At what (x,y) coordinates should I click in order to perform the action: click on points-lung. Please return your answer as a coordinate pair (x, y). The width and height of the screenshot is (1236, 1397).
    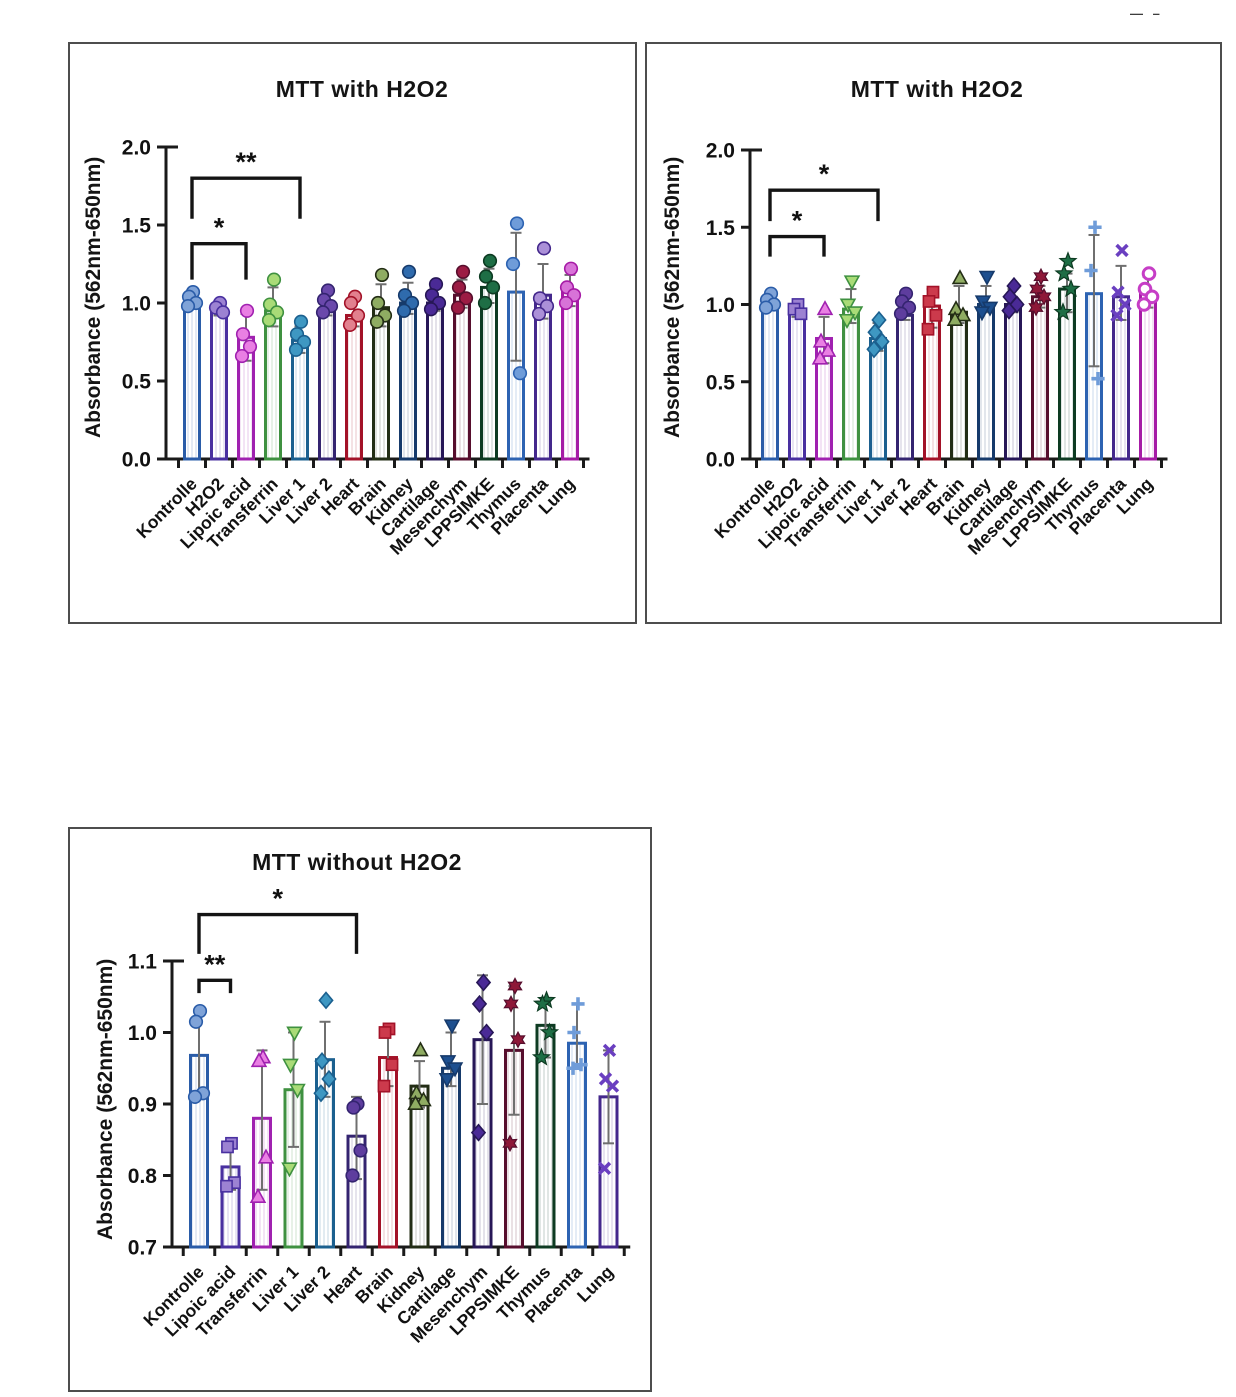
    Looking at the image, I should click on (1148, 289).